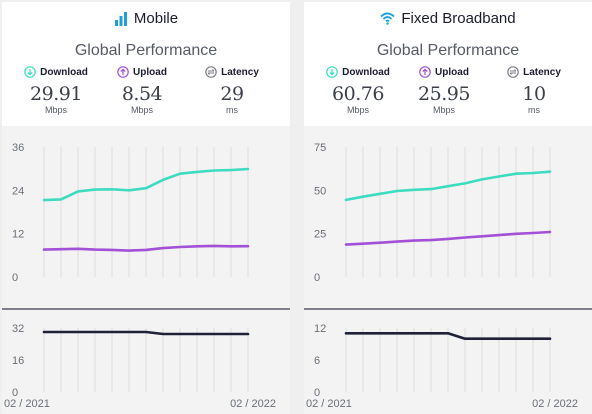 Image resolution: width=592 pixels, height=414 pixels. What do you see at coordinates (18, 361) in the screenshot?
I see `latency-y-tick-label: 16` at bounding box center [18, 361].